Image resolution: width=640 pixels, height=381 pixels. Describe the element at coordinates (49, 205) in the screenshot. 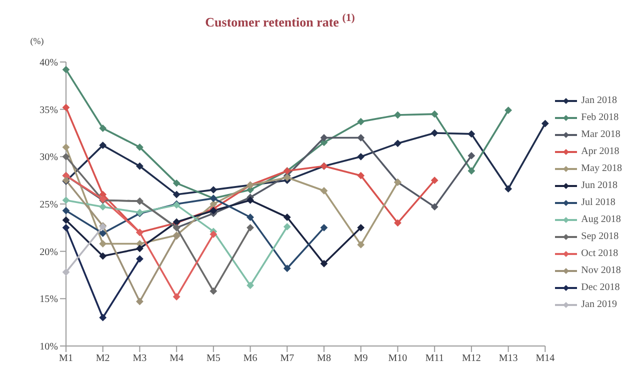

I see `y-tick-label: 25%` at that location.